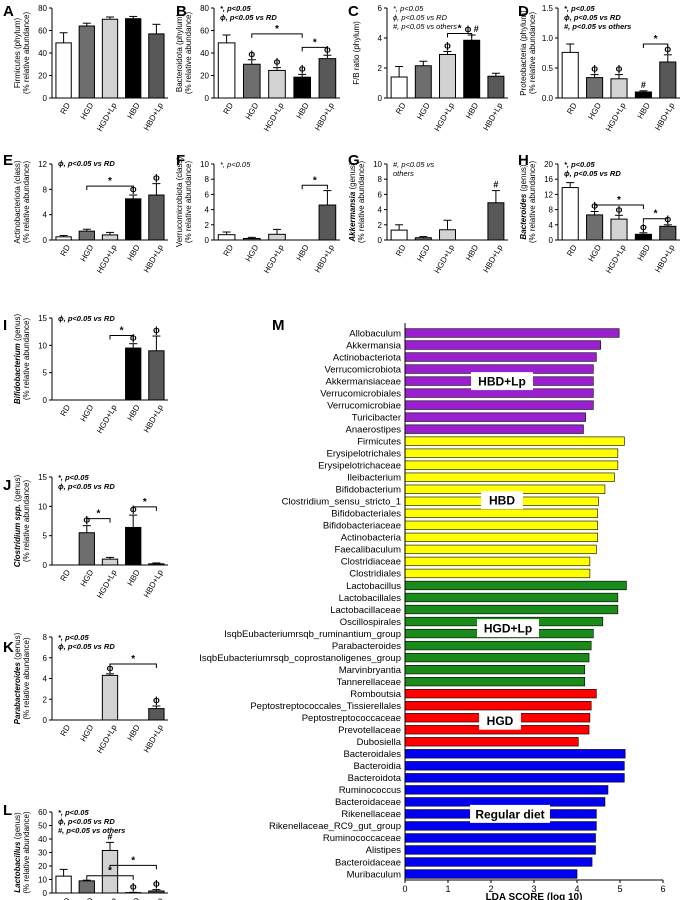 The image size is (685, 900). What do you see at coordinates (374, 874) in the screenshot?
I see `lda-taxon-label: Muribaculum` at bounding box center [374, 874].